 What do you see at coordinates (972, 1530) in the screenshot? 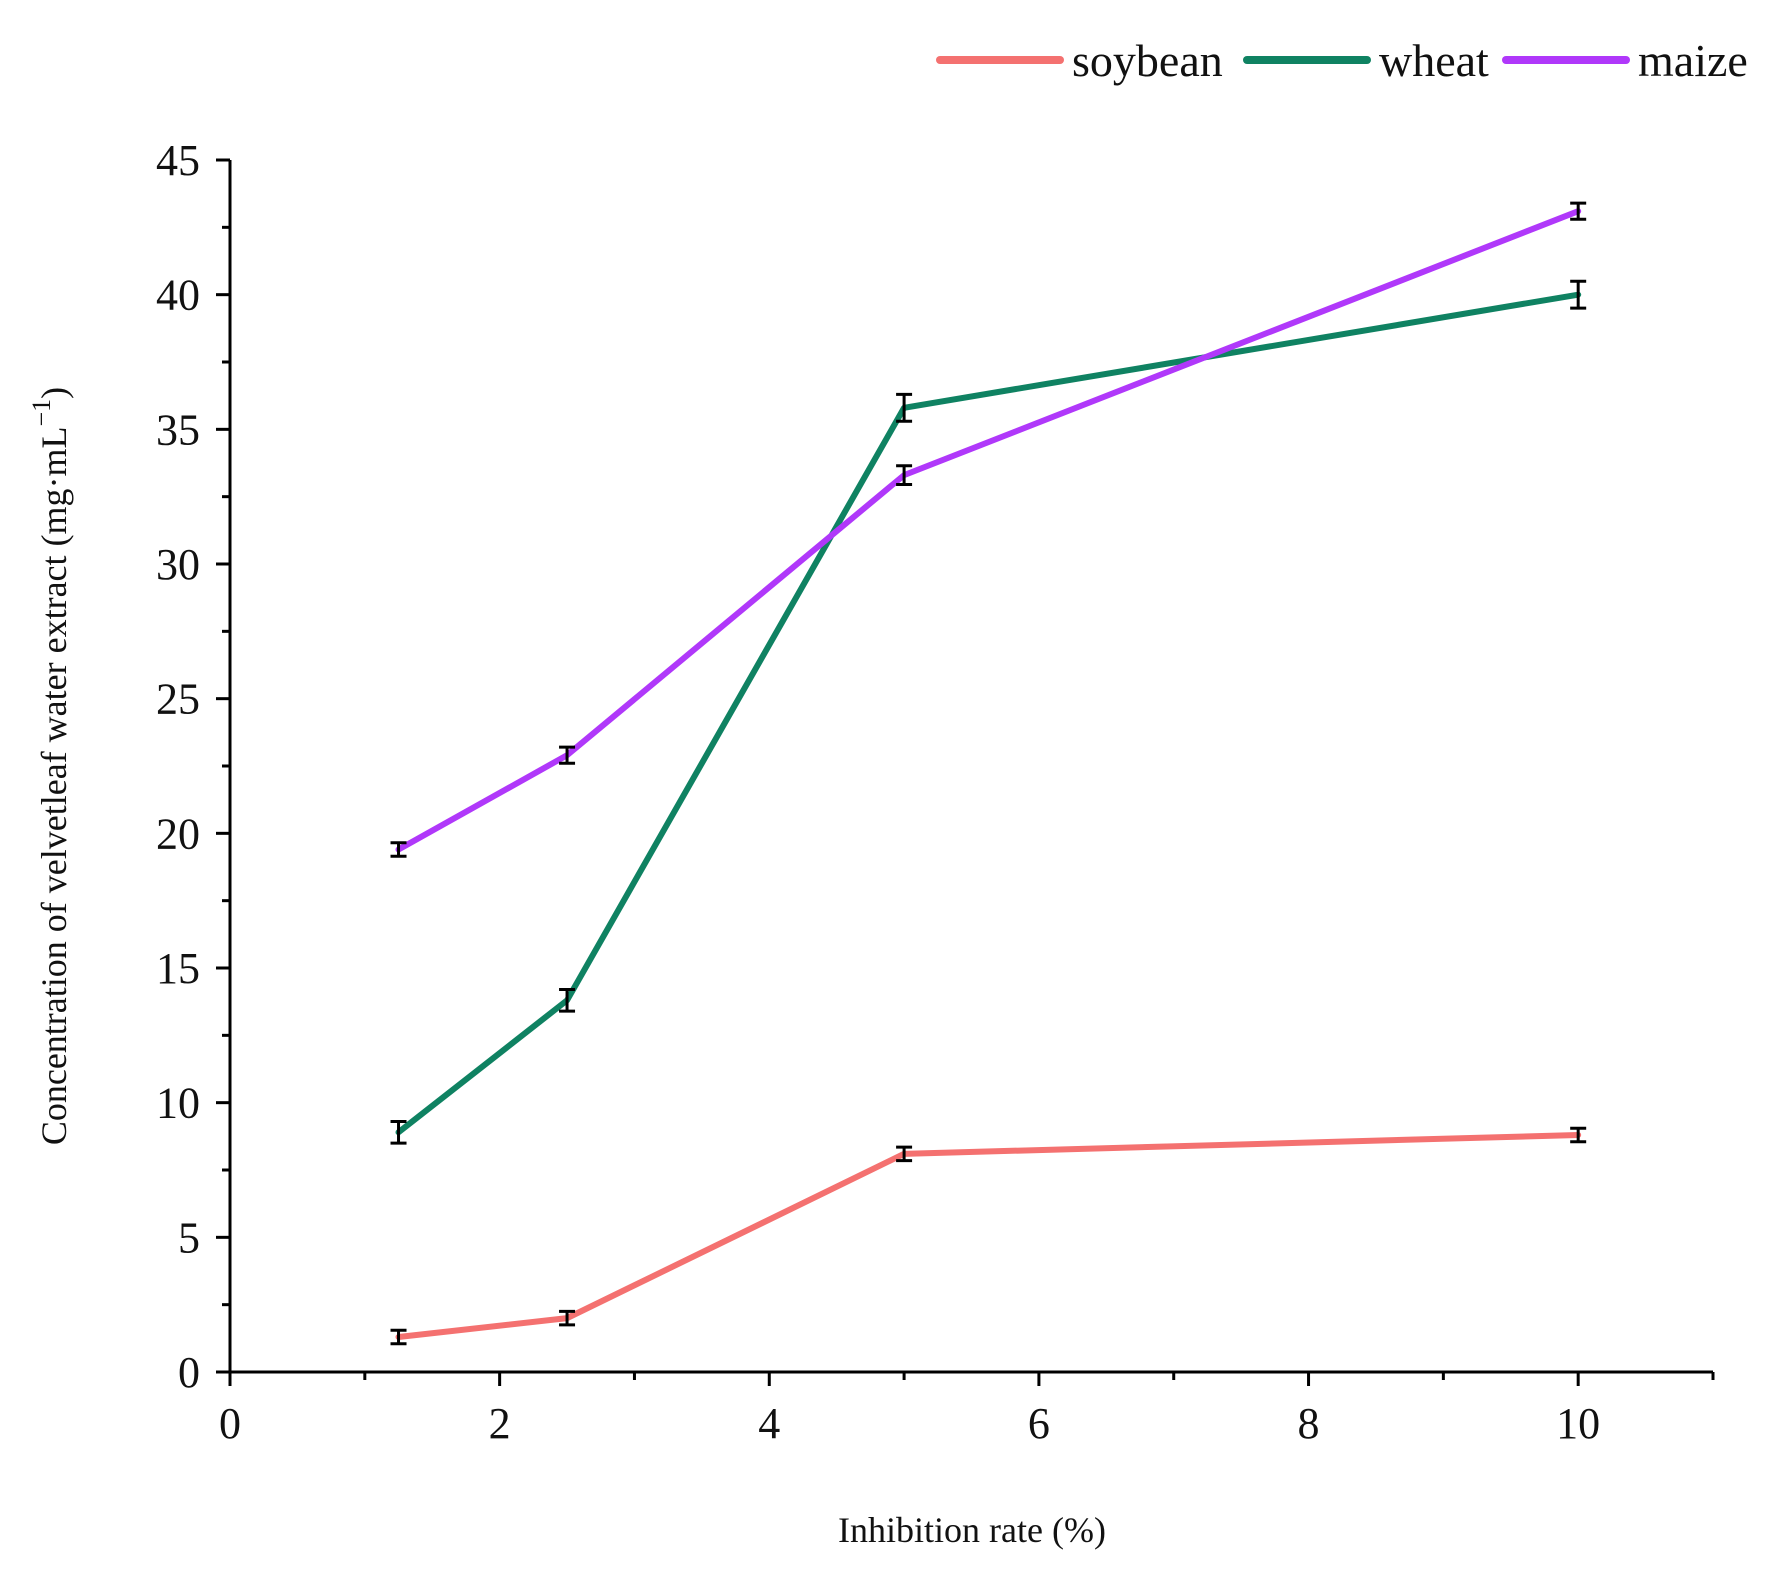
I see `x-axis-title: Inhibition rate (%)` at bounding box center [972, 1530].